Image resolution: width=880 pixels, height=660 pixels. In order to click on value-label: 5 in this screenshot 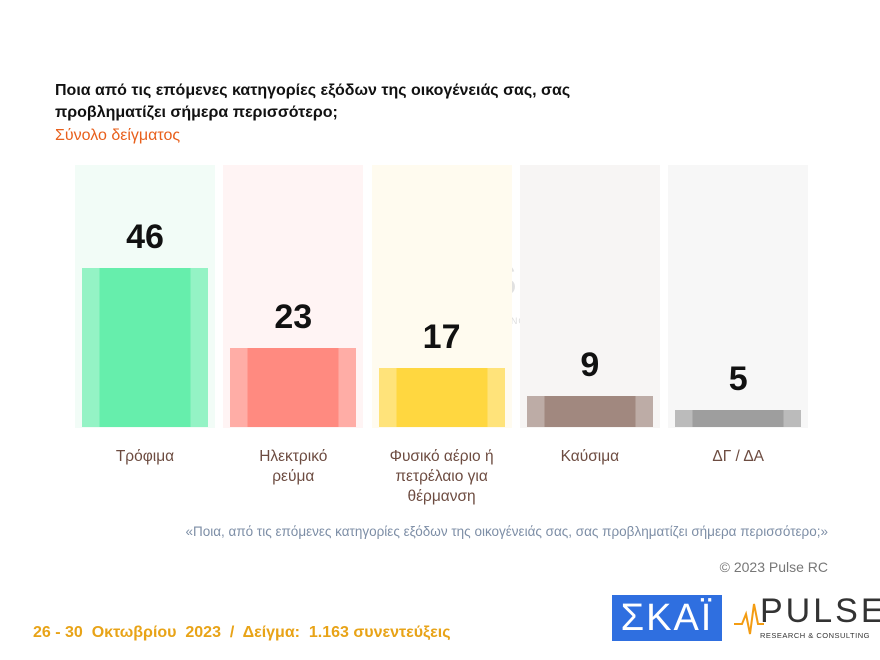, I will do `click(738, 378)`.